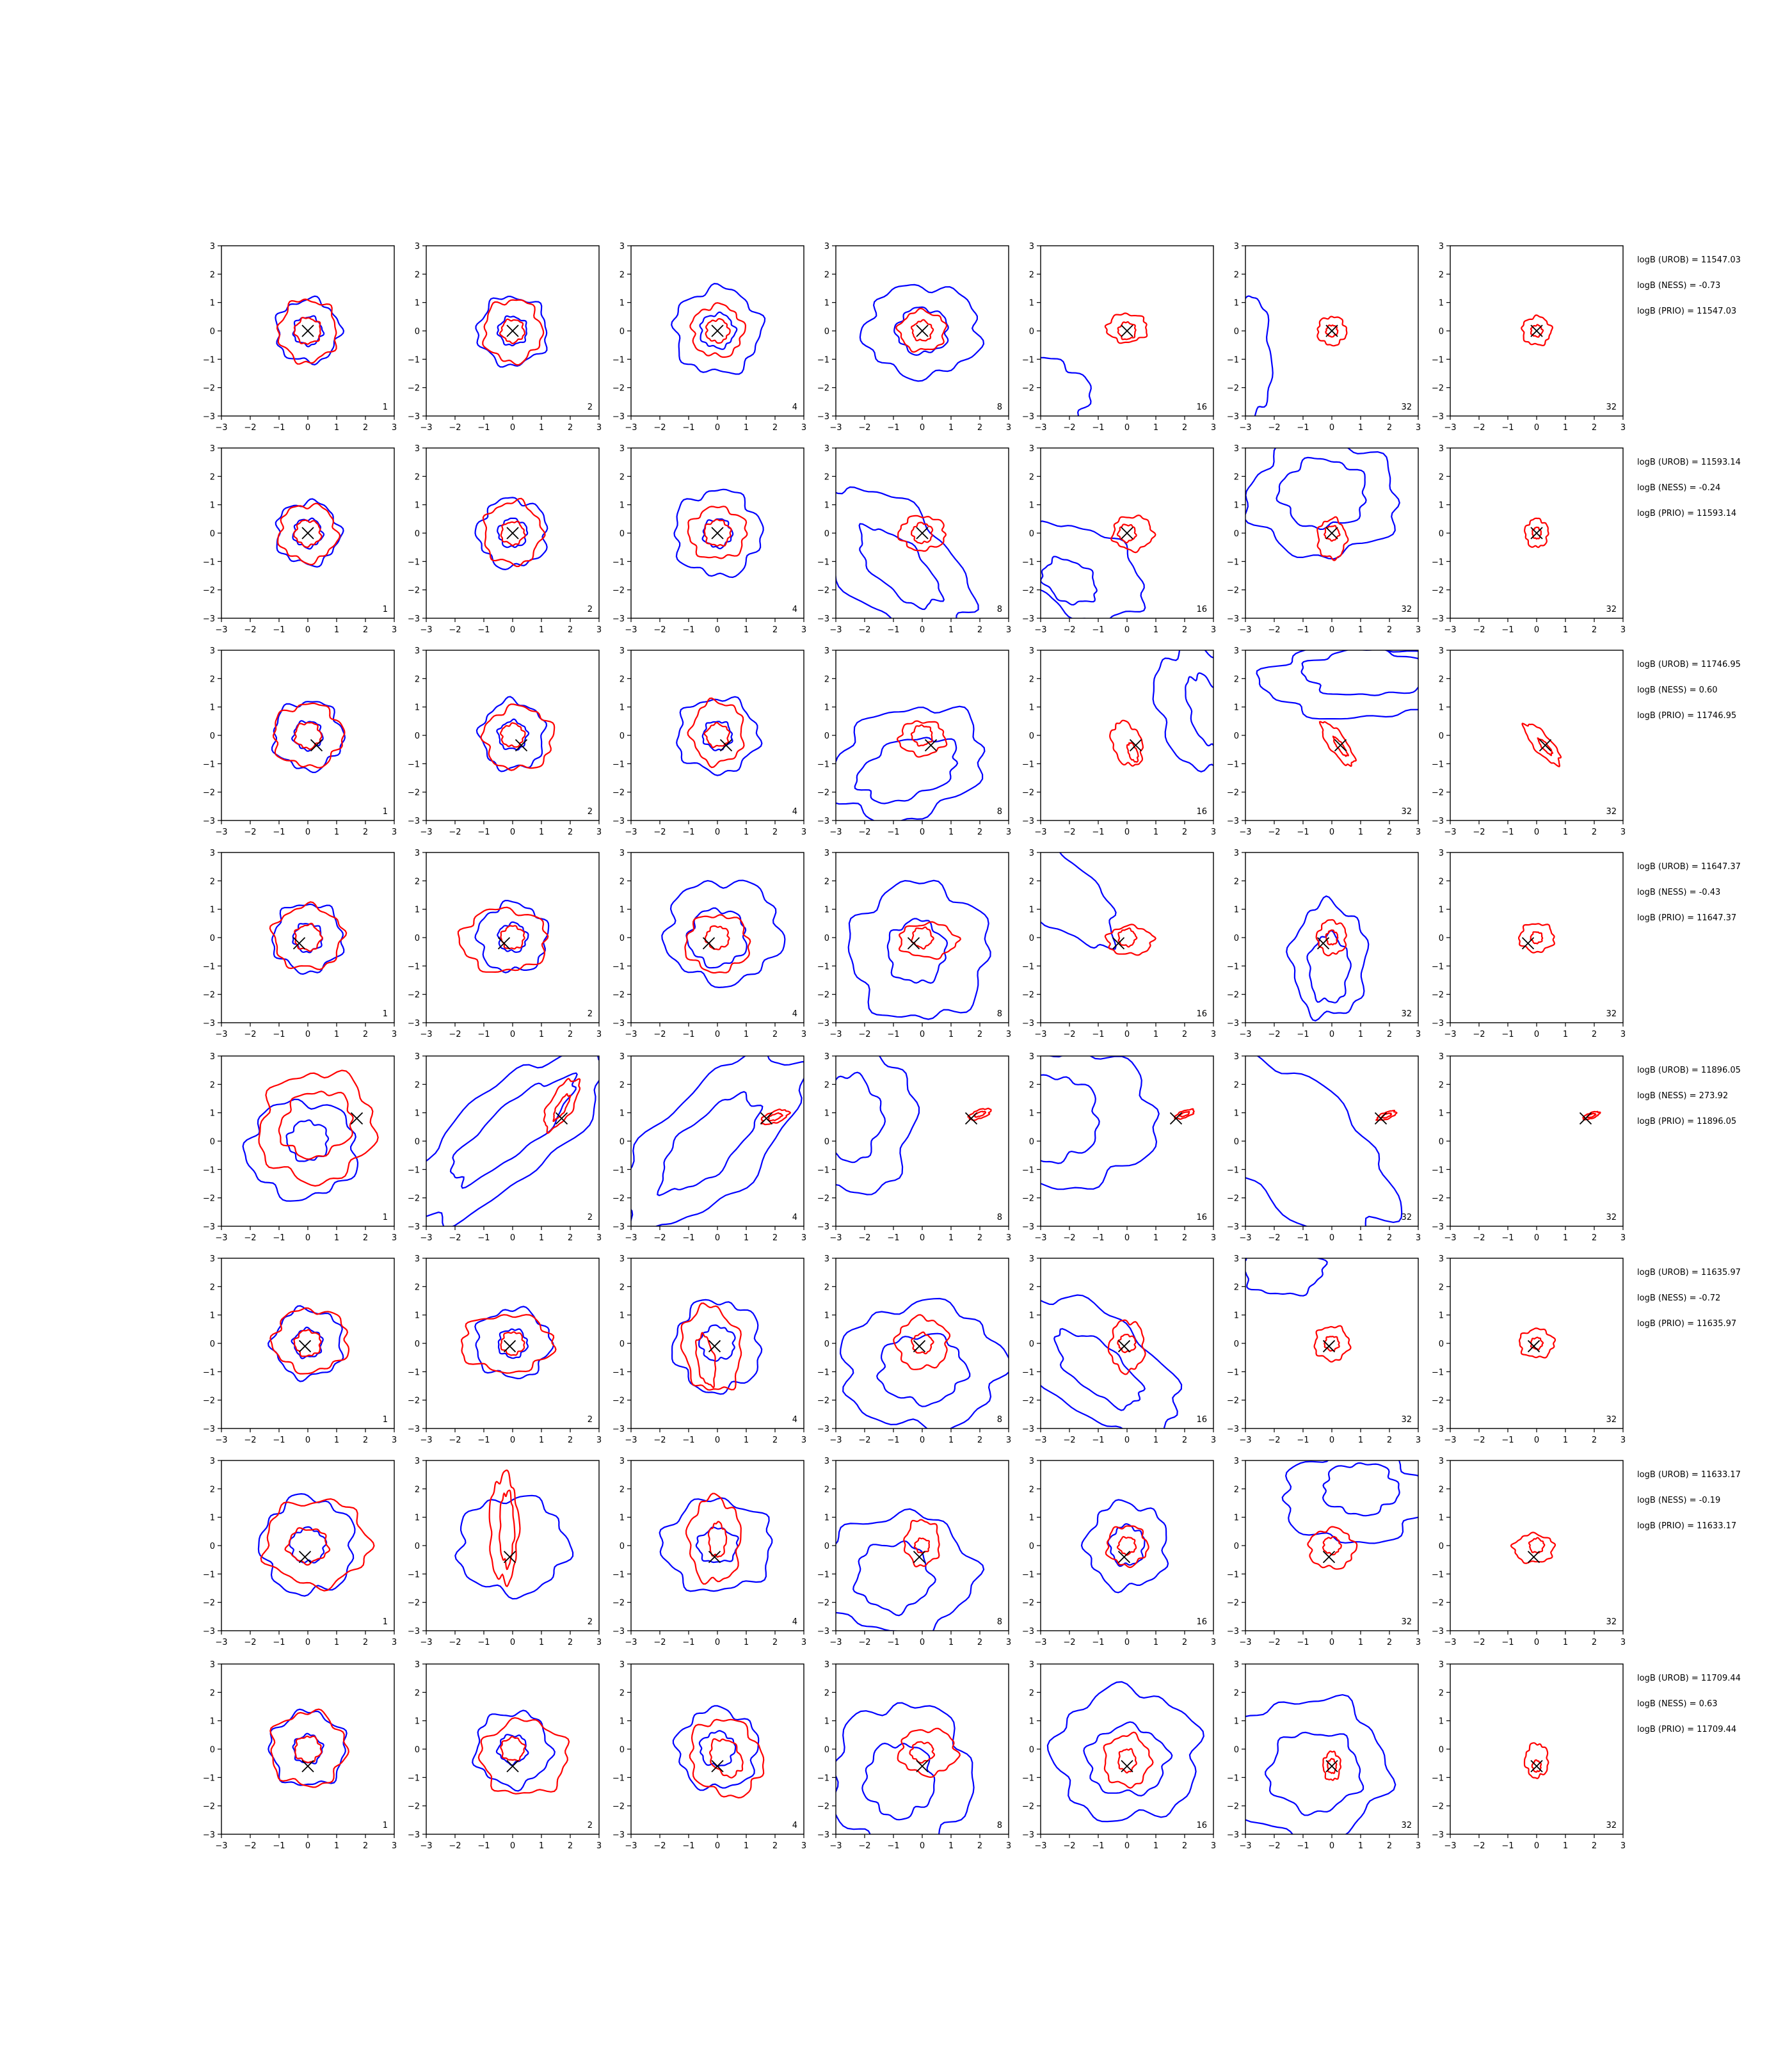 Image resolution: width=1792 pixels, height=2048 pixels. Describe the element at coordinates (505, 944) in the screenshot. I see `subplot-r4-c2: −3−3 −2 −2 −1 −1 0 0 1 1 2 2 3 3 2` at that location.